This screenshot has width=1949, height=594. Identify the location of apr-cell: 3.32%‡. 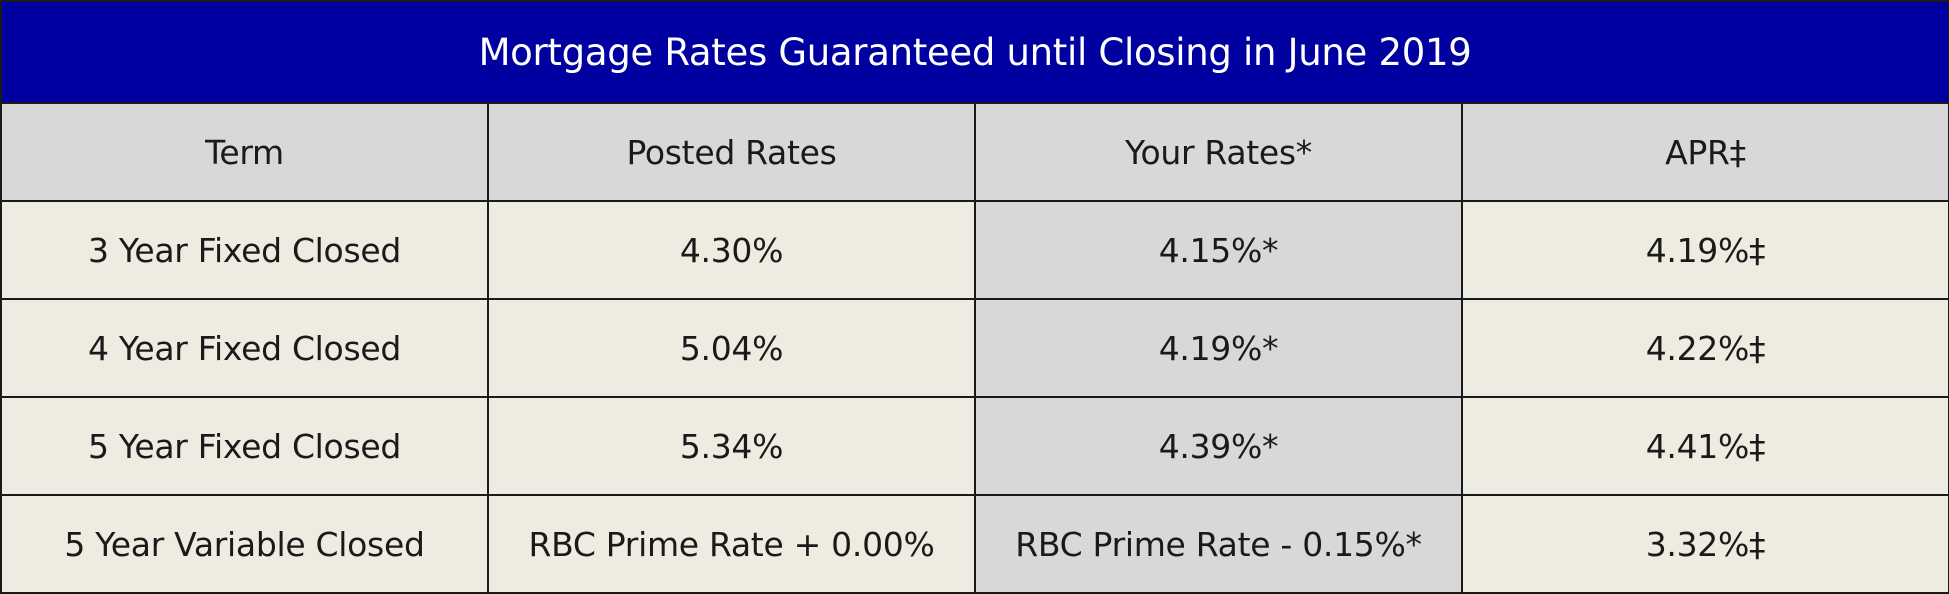
(1705, 544).